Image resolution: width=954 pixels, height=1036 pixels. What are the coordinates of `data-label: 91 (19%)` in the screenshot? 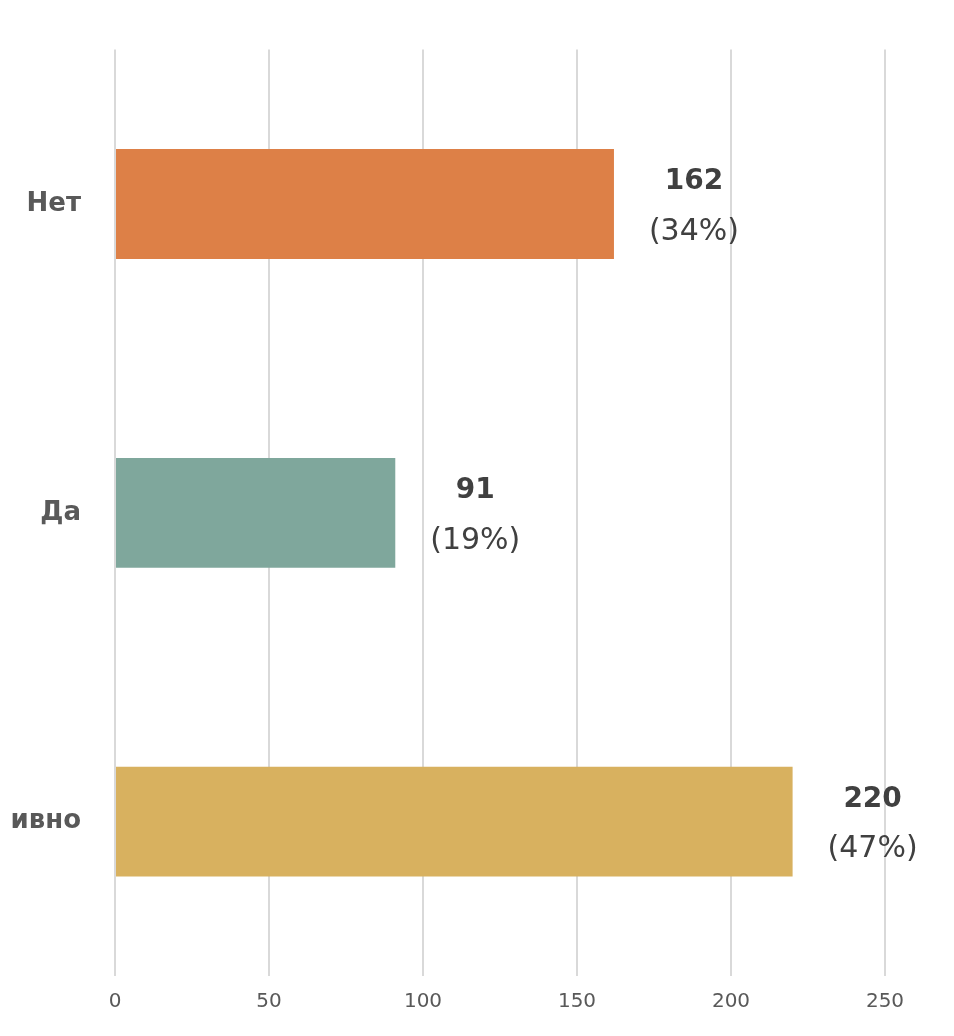 It's located at (475, 514).